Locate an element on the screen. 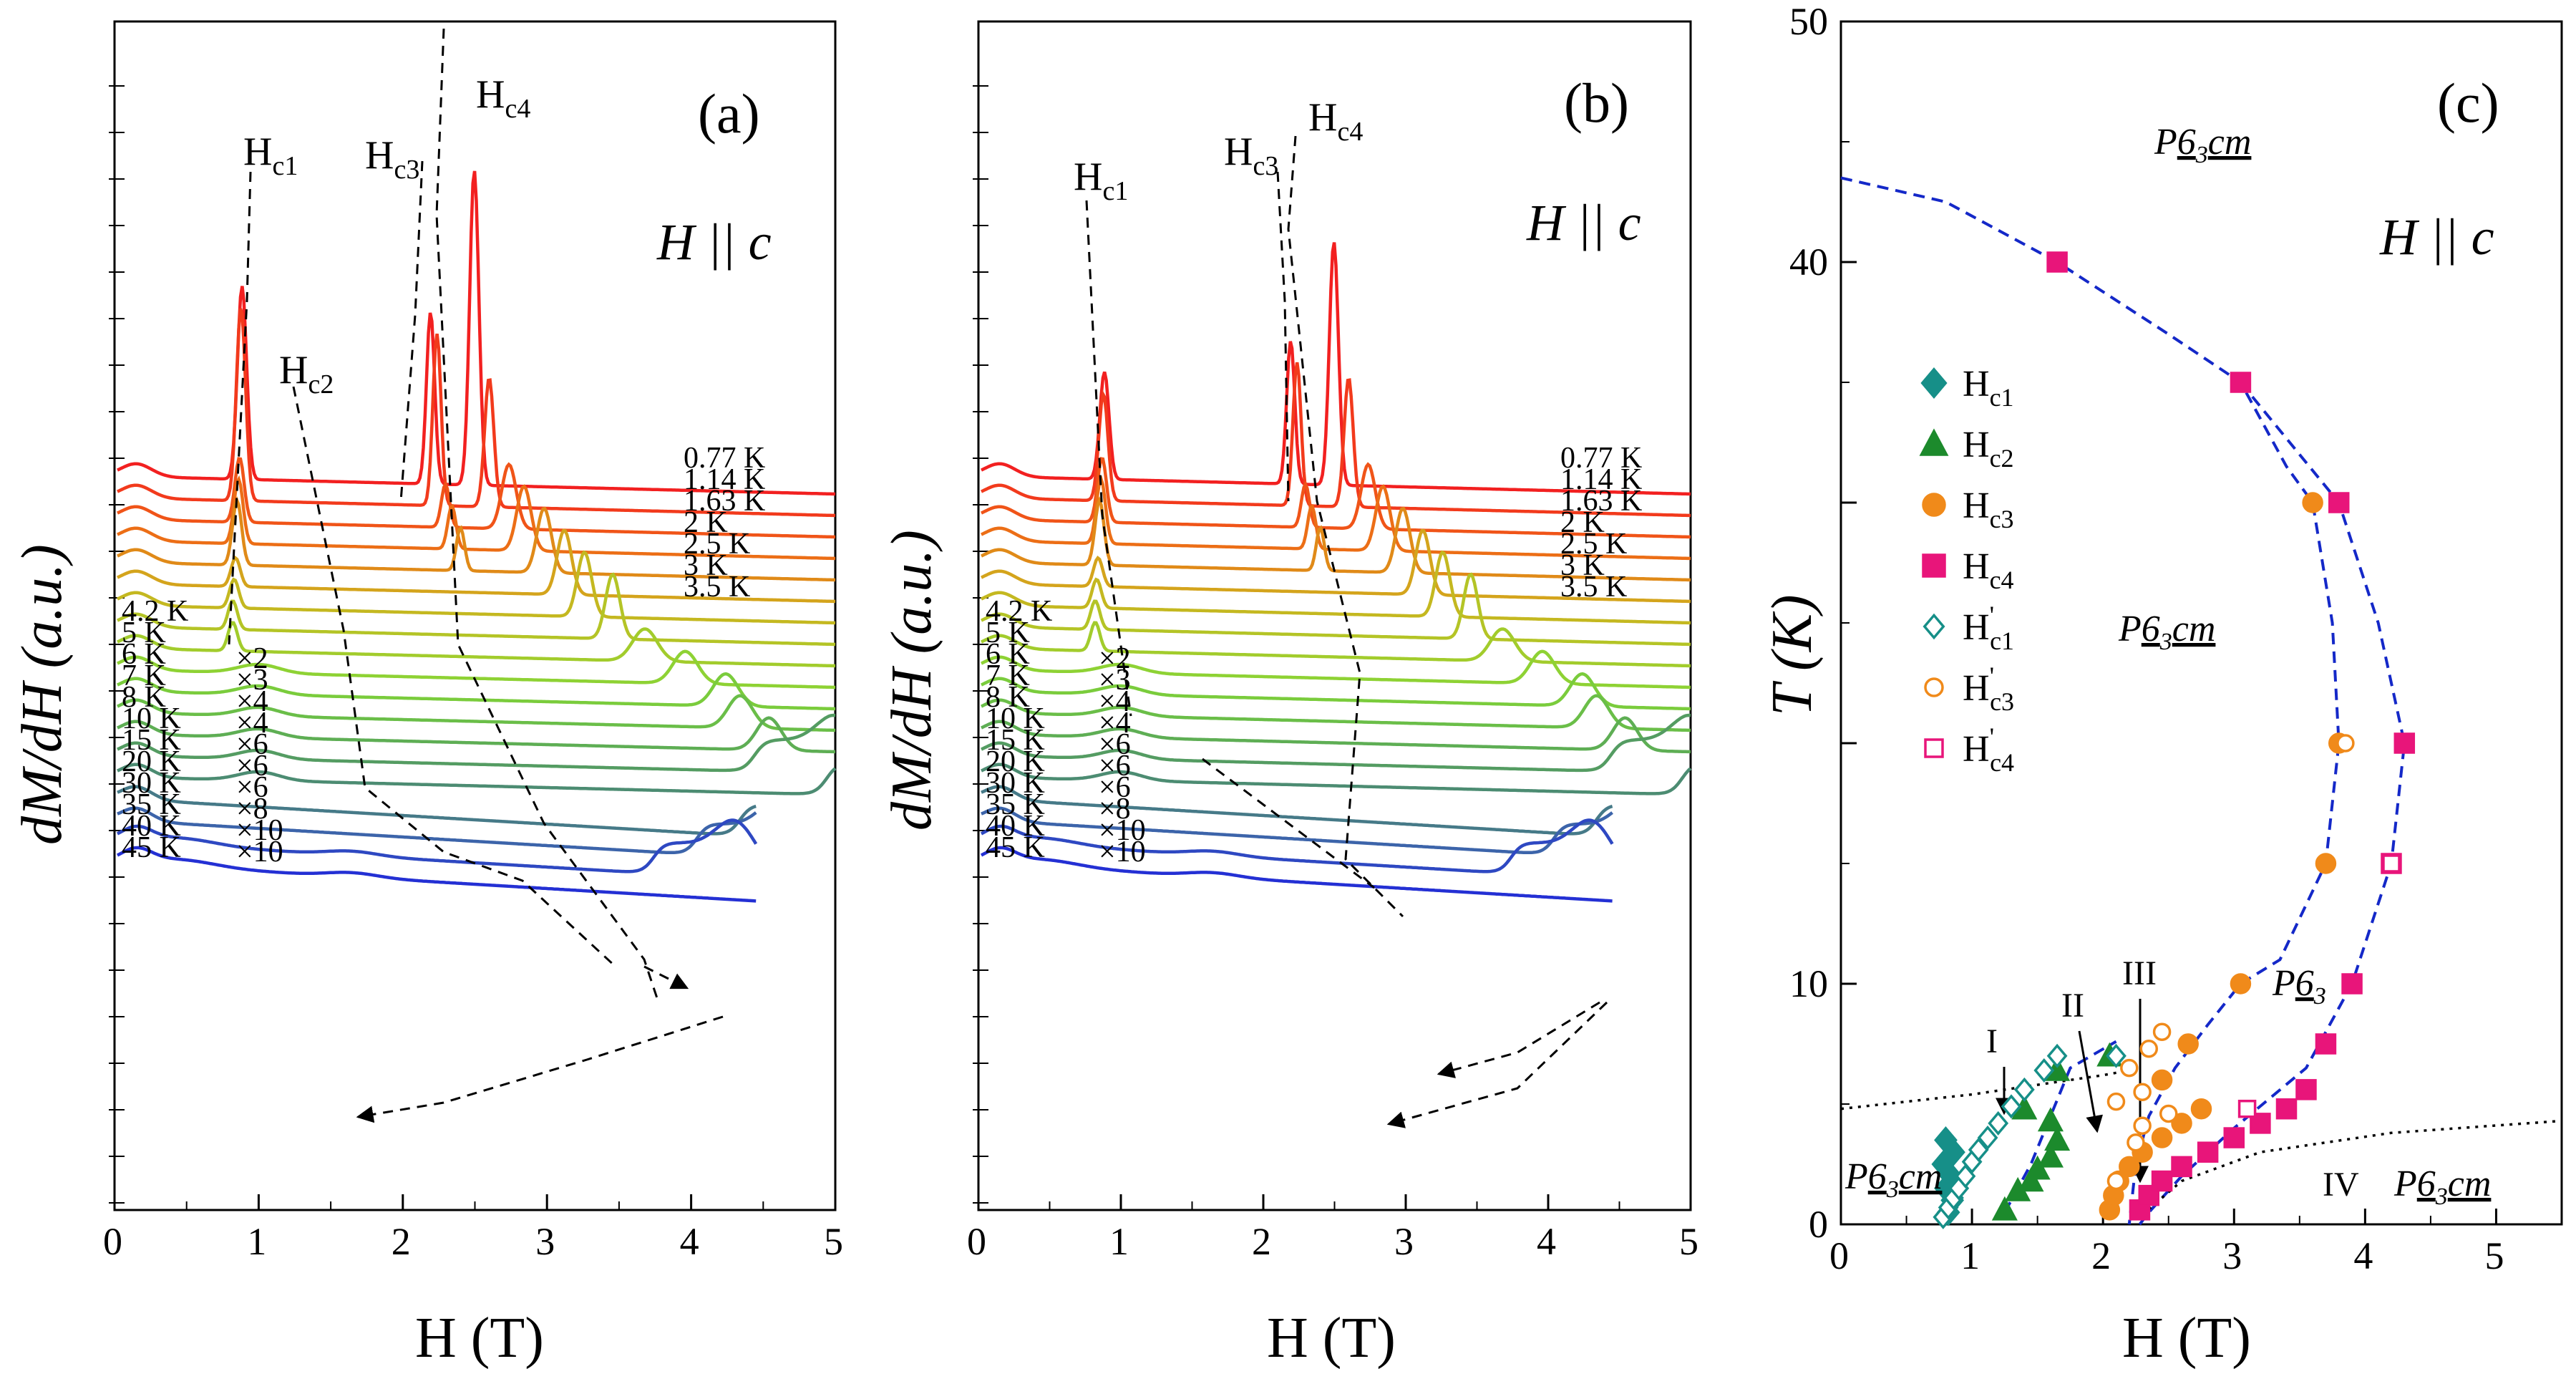 The height and width of the screenshot is (1384, 2576). legend-label: Hc3 is located at coordinates (1988, 509).